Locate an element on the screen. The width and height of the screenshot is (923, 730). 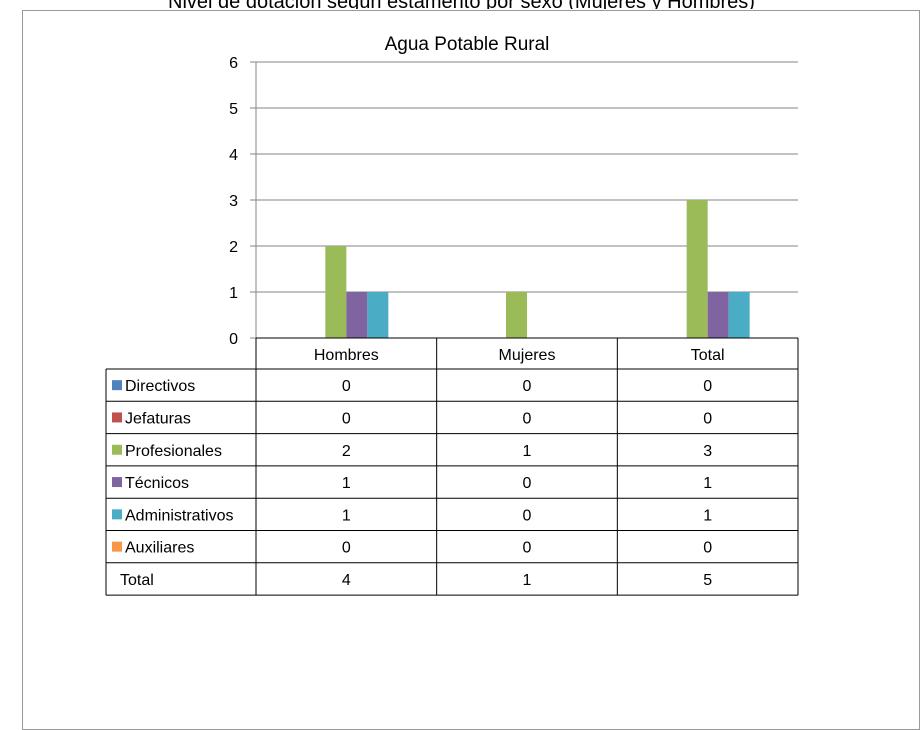
table-cell-value: 3 is located at coordinates (707, 451).